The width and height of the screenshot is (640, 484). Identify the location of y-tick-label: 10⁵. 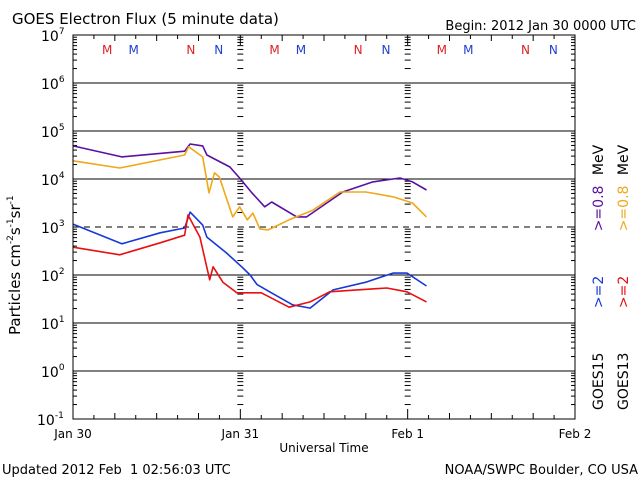
(53, 132).